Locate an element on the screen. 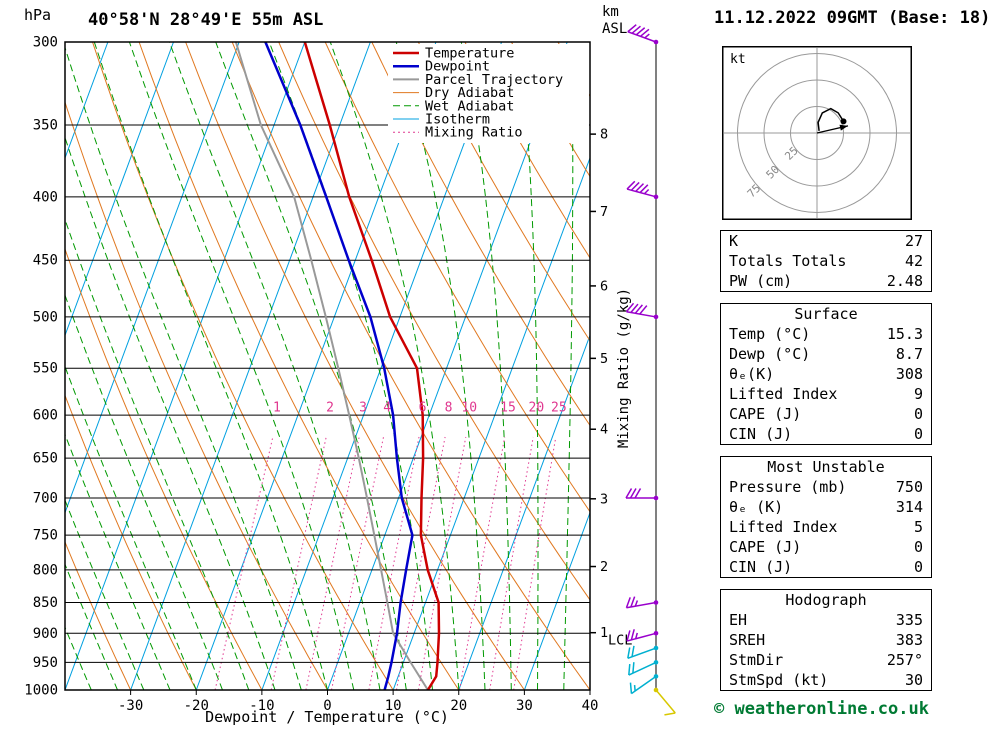 The height and width of the screenshot is (733, 1000). row-label: θₑ(K) is located at coordinates (752, 374).